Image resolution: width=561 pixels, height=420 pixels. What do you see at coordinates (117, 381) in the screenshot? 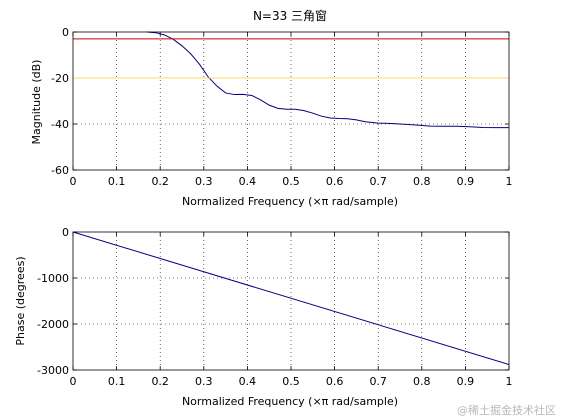
I see `phase-x-tick-label: 0.1` at bounding box center [117, 381].